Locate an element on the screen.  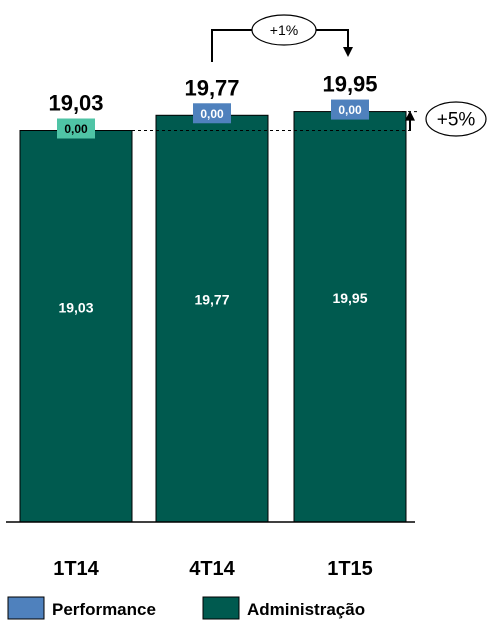
data-label-performance-1t15: 0,00 is located at coordinates (350, 110).